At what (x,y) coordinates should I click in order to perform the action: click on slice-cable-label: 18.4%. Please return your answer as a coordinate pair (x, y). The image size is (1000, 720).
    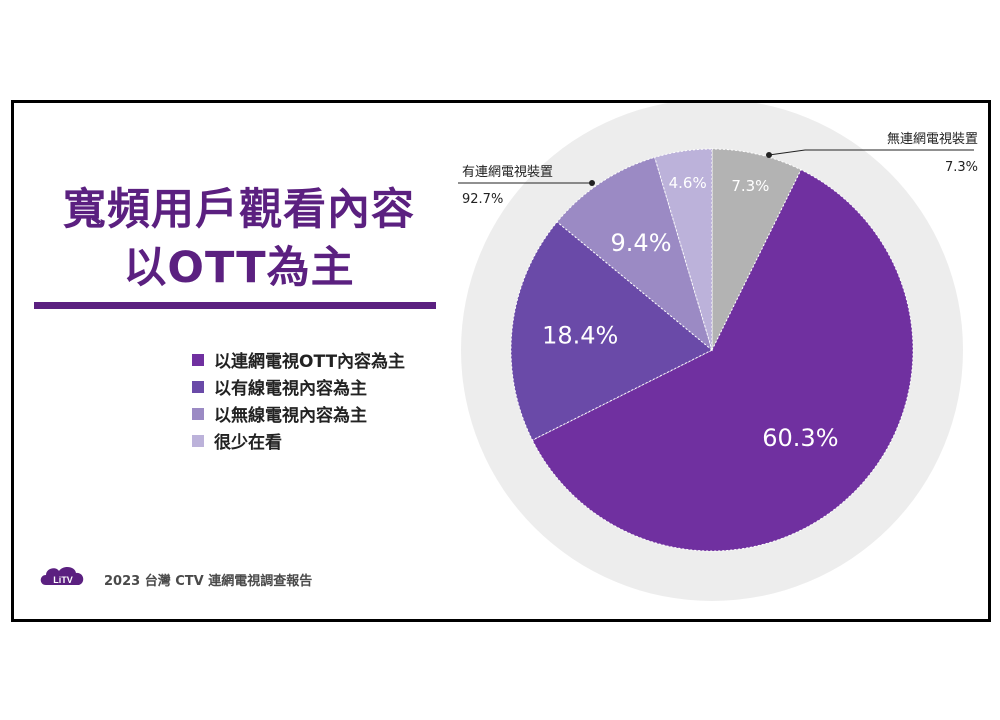
    Looking at the image, I should click on (580, 335).